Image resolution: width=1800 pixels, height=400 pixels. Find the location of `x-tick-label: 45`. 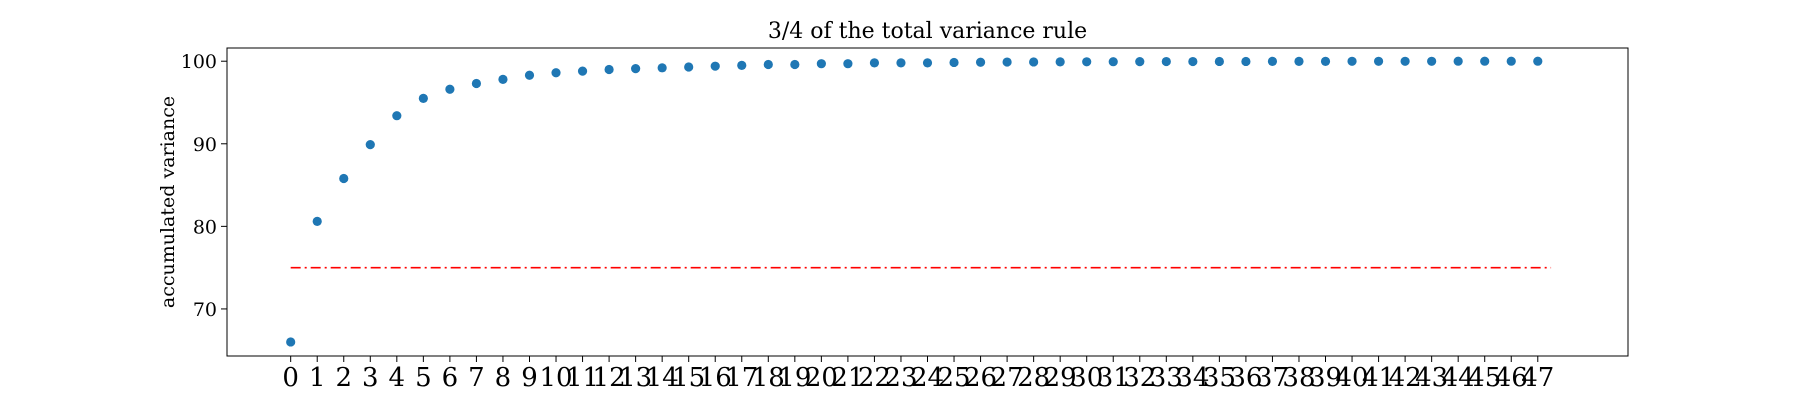

x-tick-label: 45 is located at coordinates (1484, 378).